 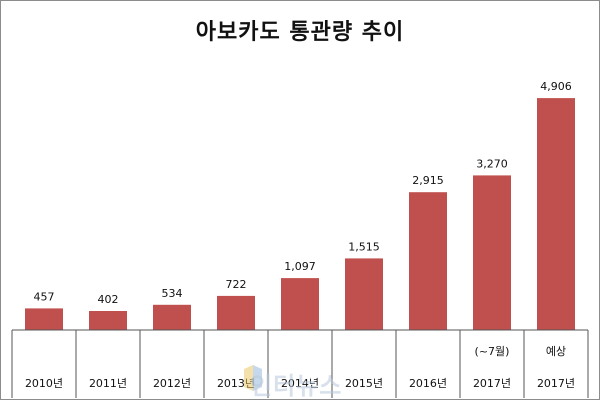 What do you see at coordinates (44, 296) in the screenshot?
I see `data-label-0: 457` at bounding box center [44, 296].